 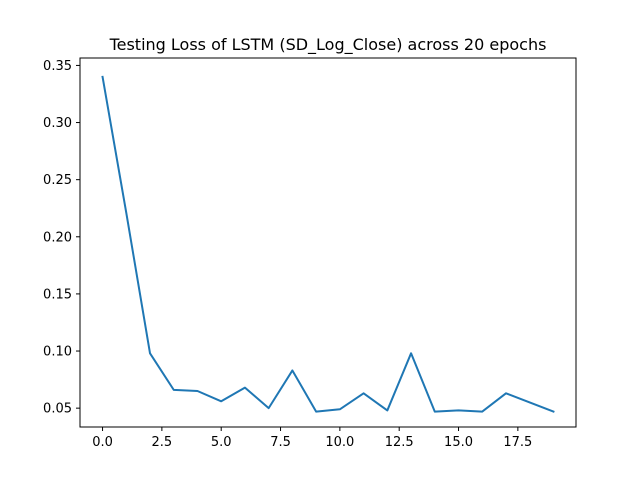 What do you see at coordinates (399, 442) in the screenshot?
I see `x-tick-label: 12.5` at bounding box center [399, 442].